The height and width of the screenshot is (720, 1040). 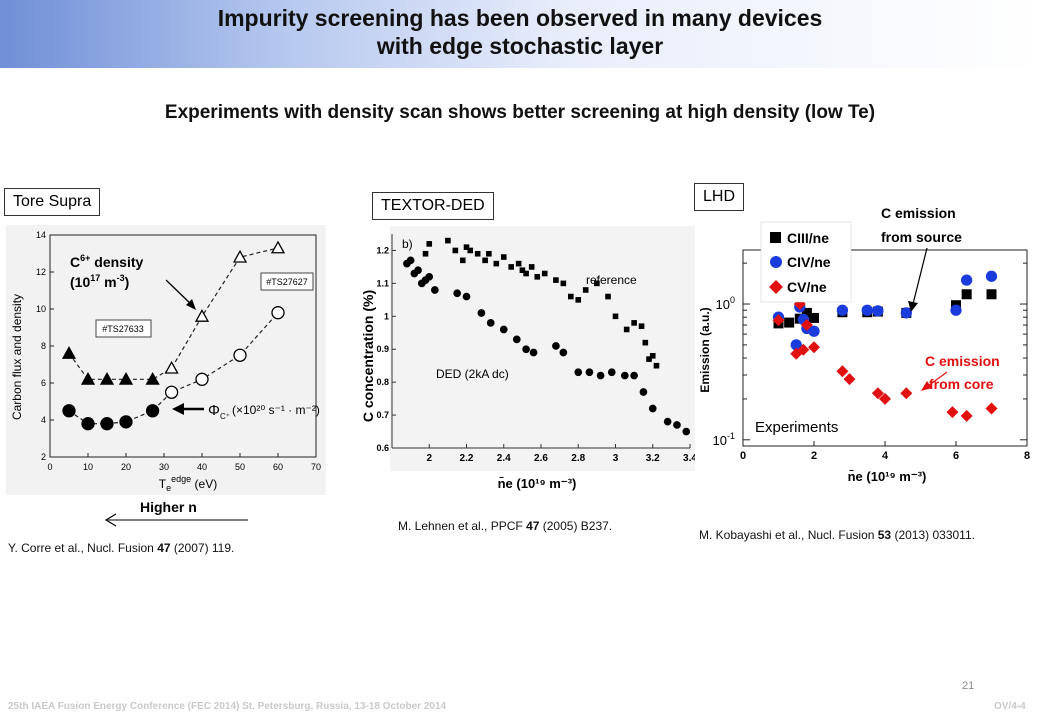 I want to click on y-tick-label: 10-1, so click(x=724, y=439).